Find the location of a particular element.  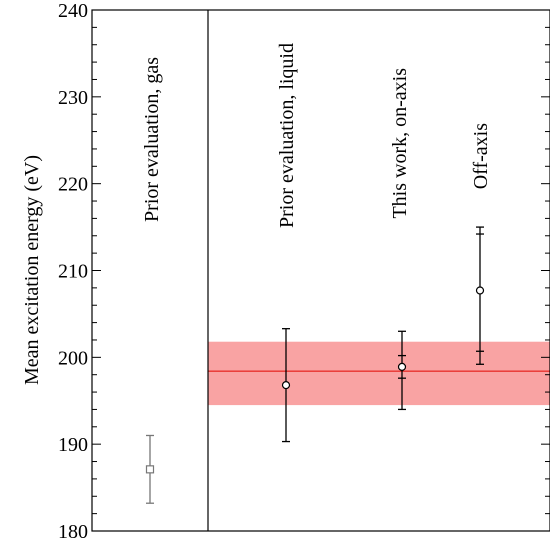

y-tick-label: 210 is located at coordinates (73, 272).